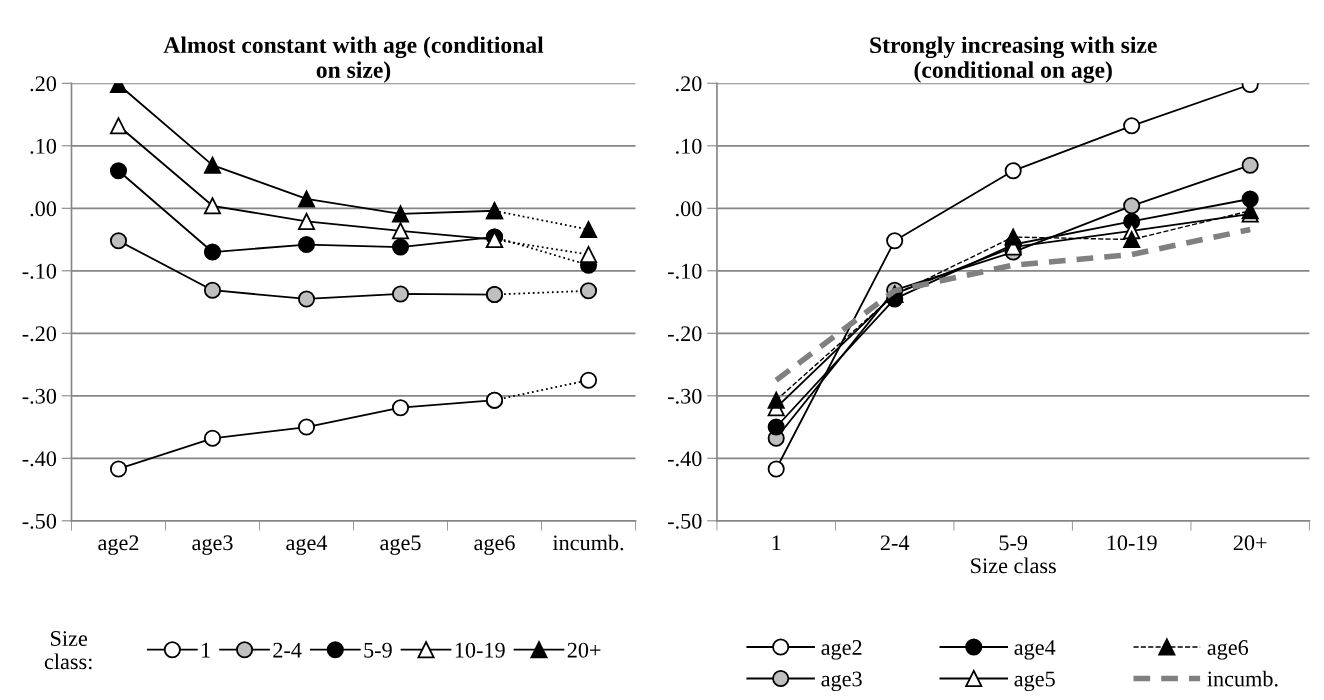  I want to click on legend-label: age3, so click(841, 681).